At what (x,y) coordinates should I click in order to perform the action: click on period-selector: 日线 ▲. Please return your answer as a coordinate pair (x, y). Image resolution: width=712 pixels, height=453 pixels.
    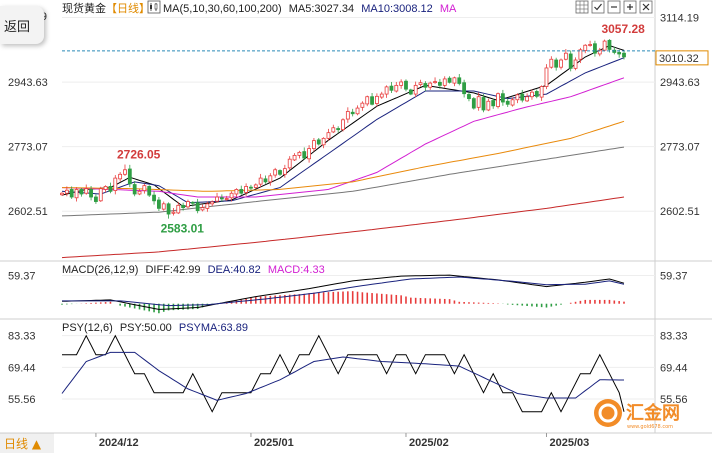
    Looking at the image, I should click on (27, 443).